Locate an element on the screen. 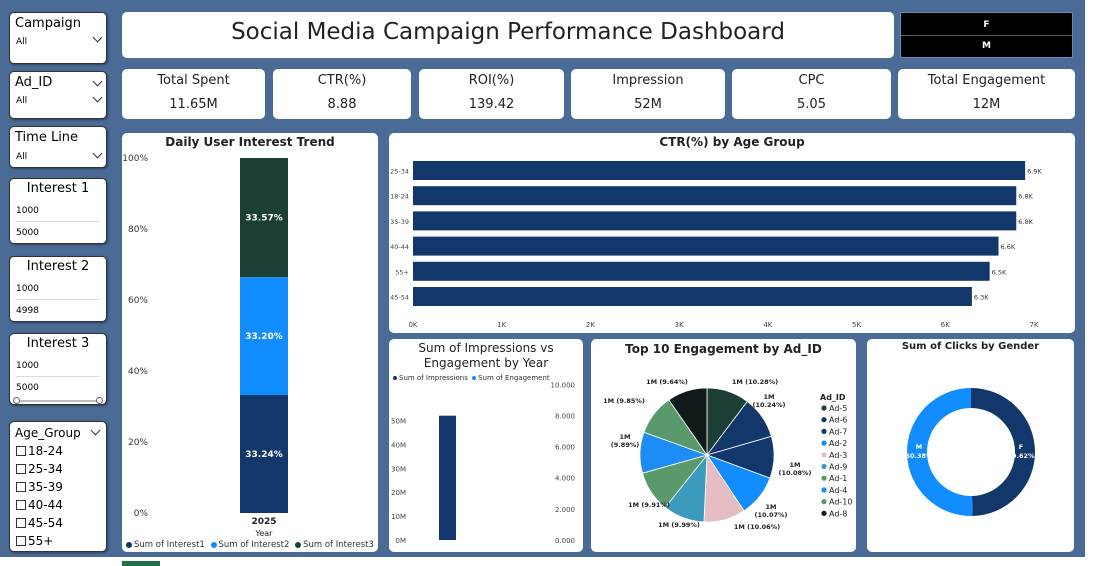 The height and width of the screenshot is (566, 1094). interest3-min: 1000 is located at coordinates (27, 366).